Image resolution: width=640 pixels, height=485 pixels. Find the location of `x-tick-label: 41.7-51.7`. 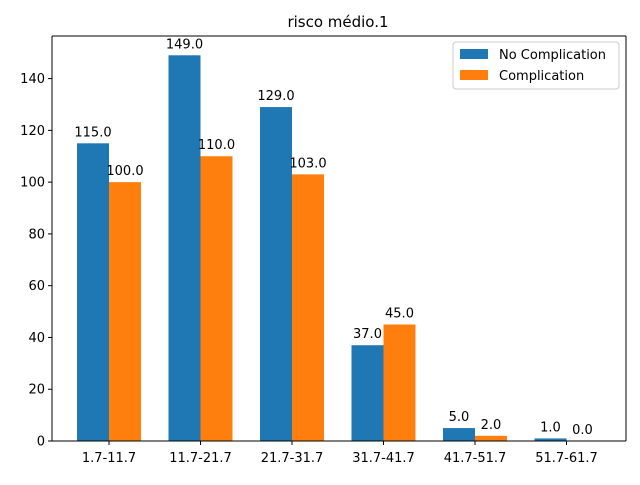

x-tick-label: 41.7-51.7 is located at coordinates (475, 458).